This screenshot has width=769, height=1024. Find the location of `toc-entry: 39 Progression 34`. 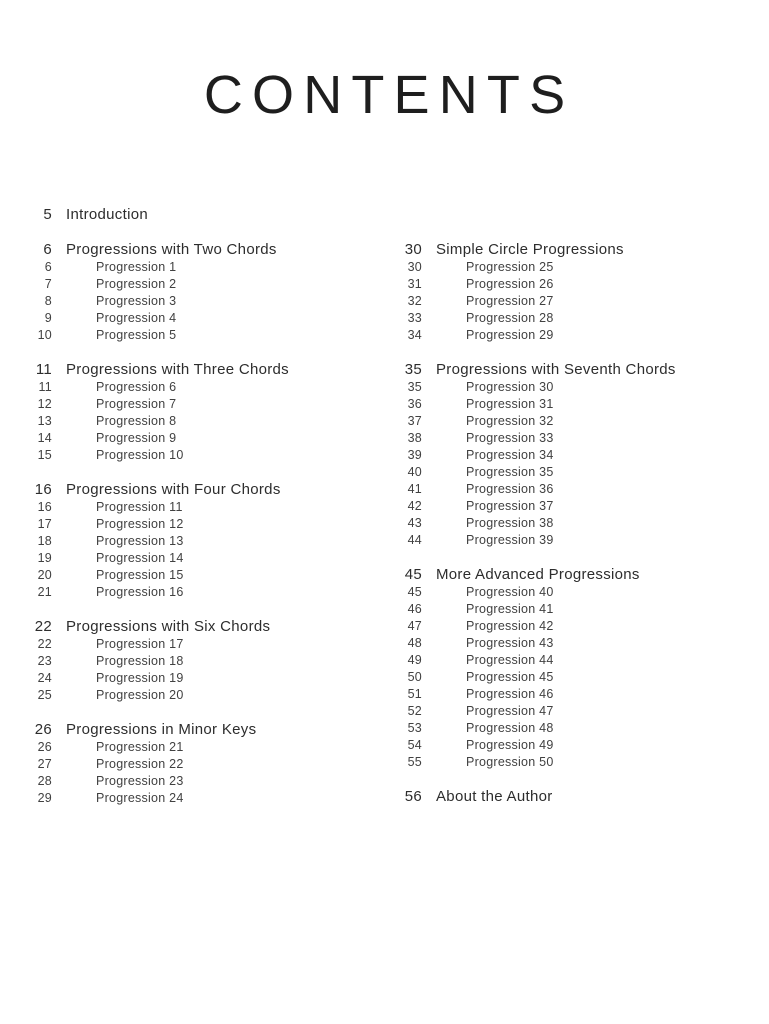

toc-entry: 39 Progression 34 is located at coordinates (566, 455).